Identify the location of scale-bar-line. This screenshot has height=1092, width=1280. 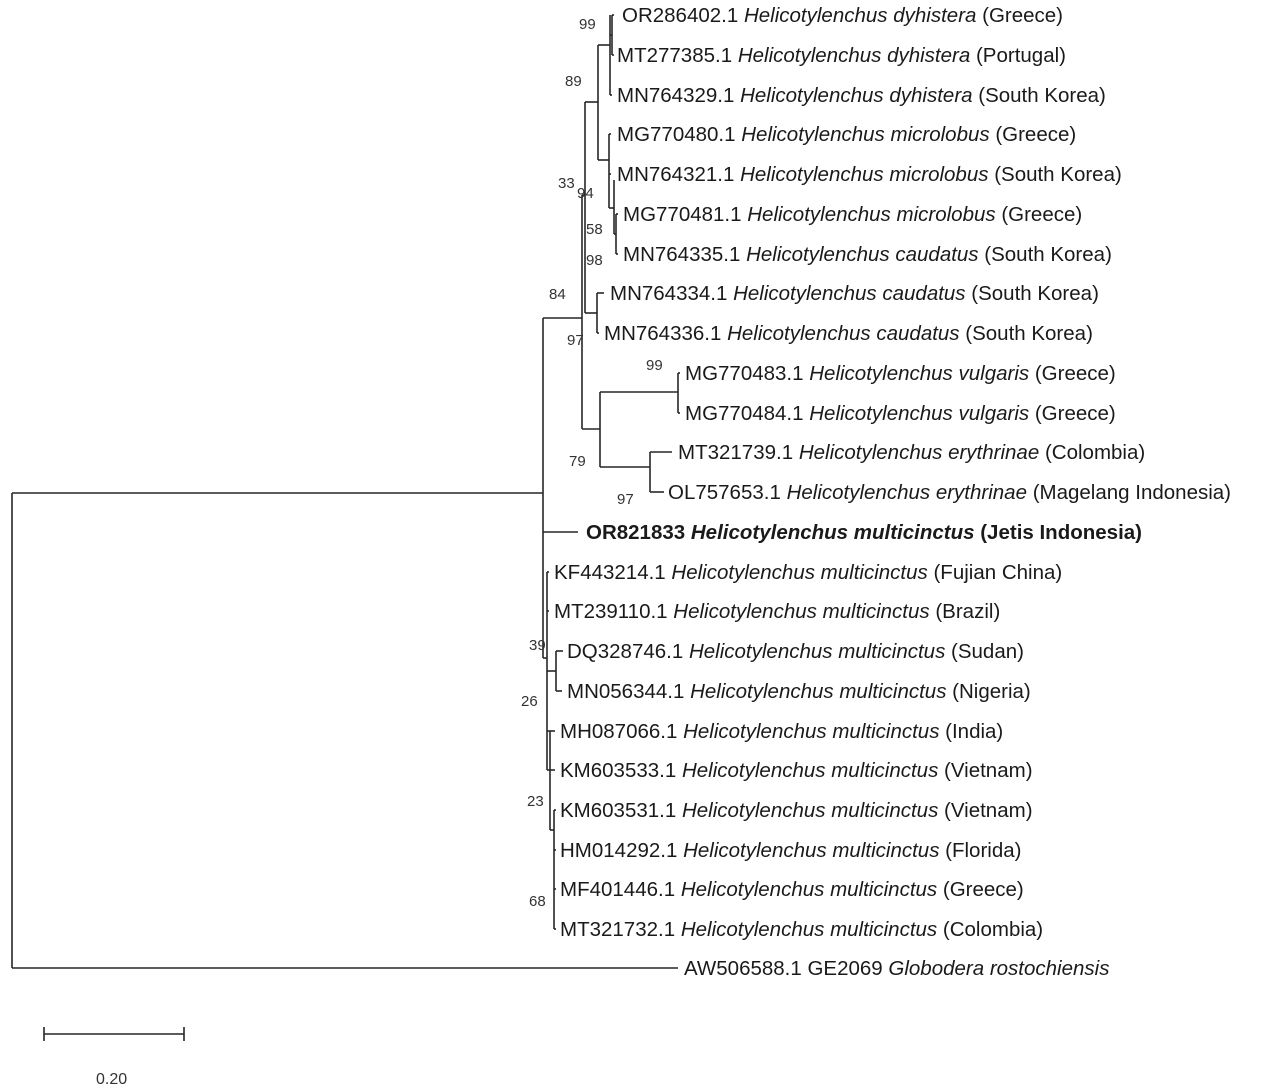
(114, 1034).